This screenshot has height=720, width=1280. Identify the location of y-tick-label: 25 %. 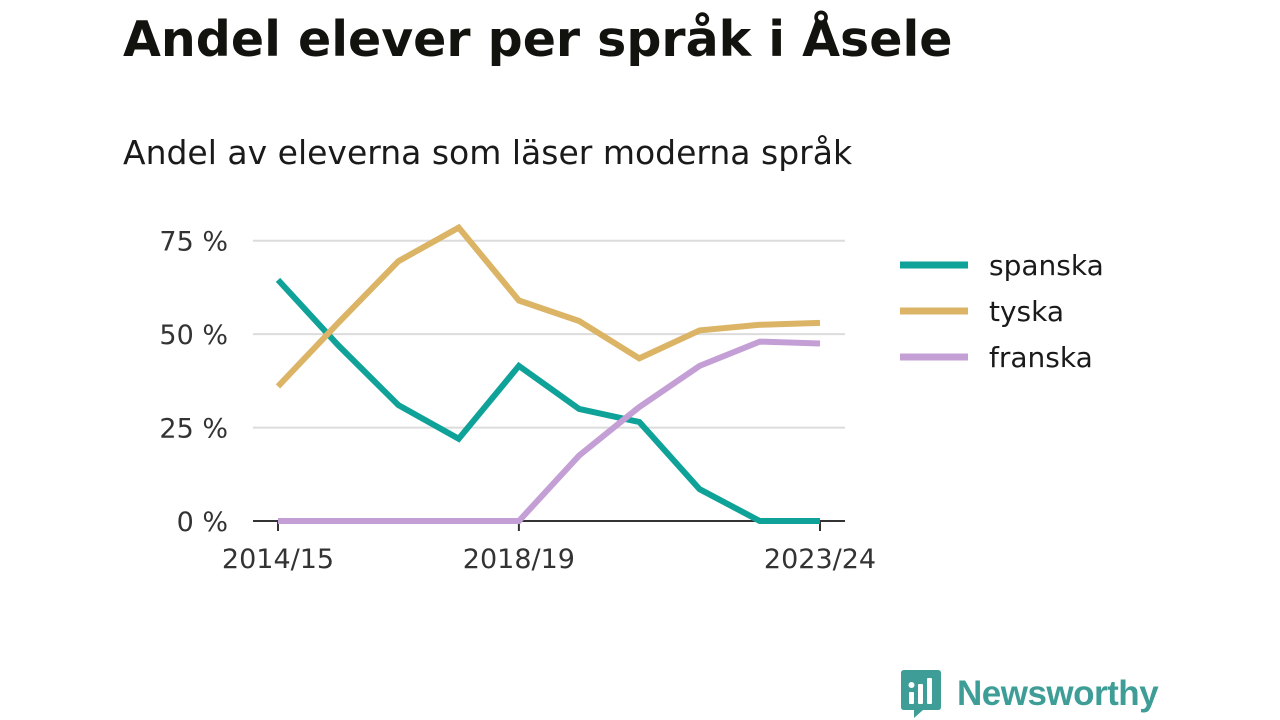
(193, 429).